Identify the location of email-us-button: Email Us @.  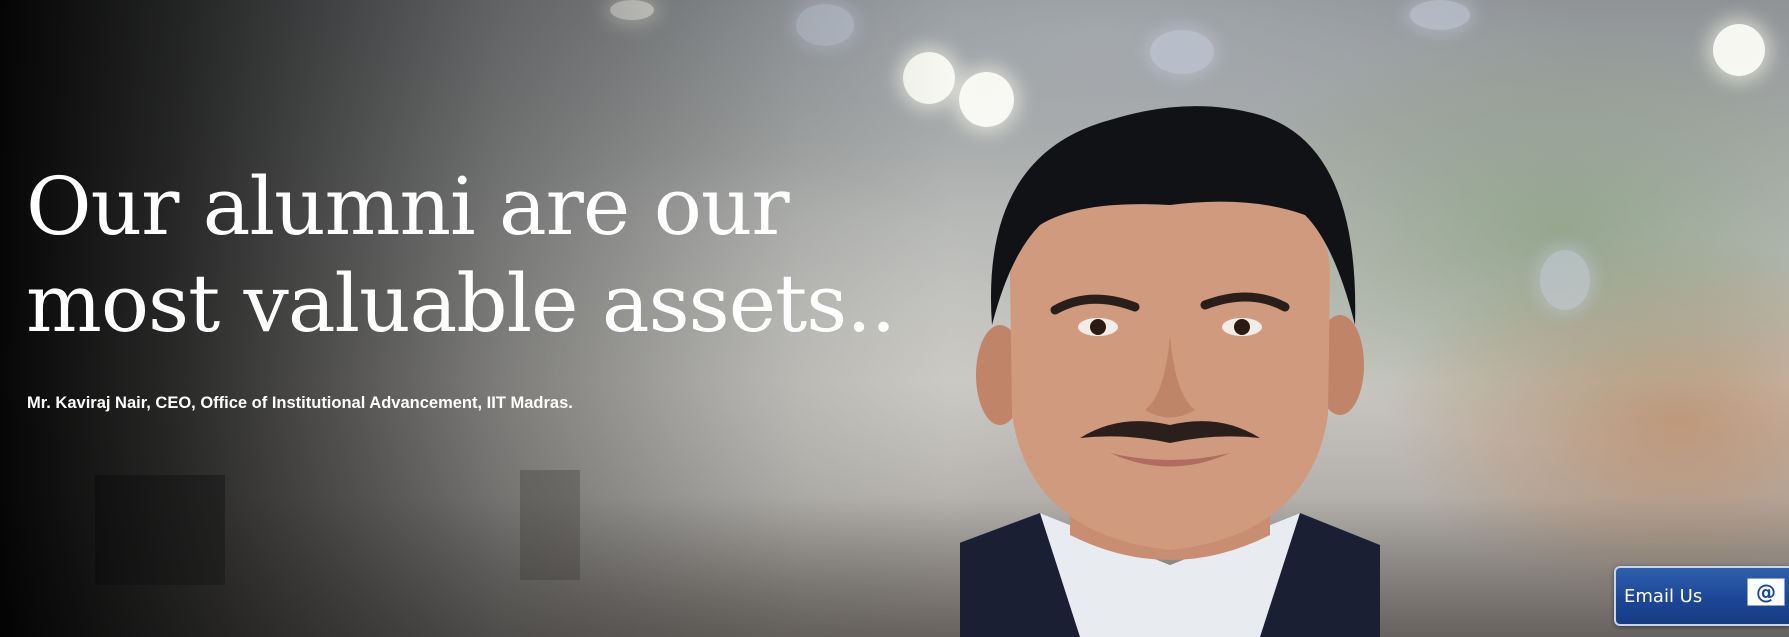
(1701, 596).